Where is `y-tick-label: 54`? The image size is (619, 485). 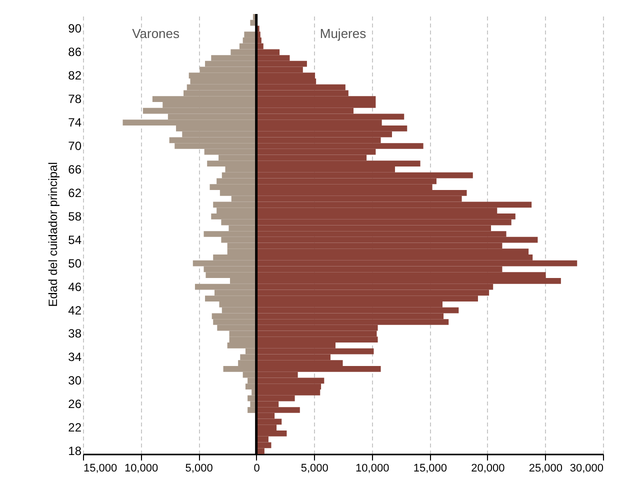
y-tick-label: 54 is located at coordinates (75, 239).